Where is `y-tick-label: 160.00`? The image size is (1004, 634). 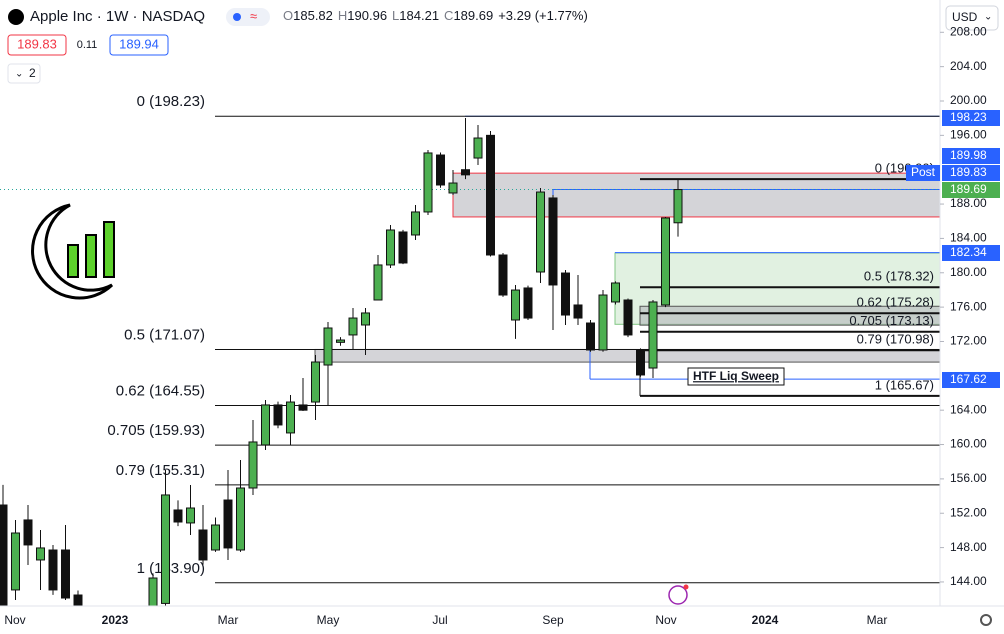
y-tick-label: 160.00 is located at coordinates (968, 444).